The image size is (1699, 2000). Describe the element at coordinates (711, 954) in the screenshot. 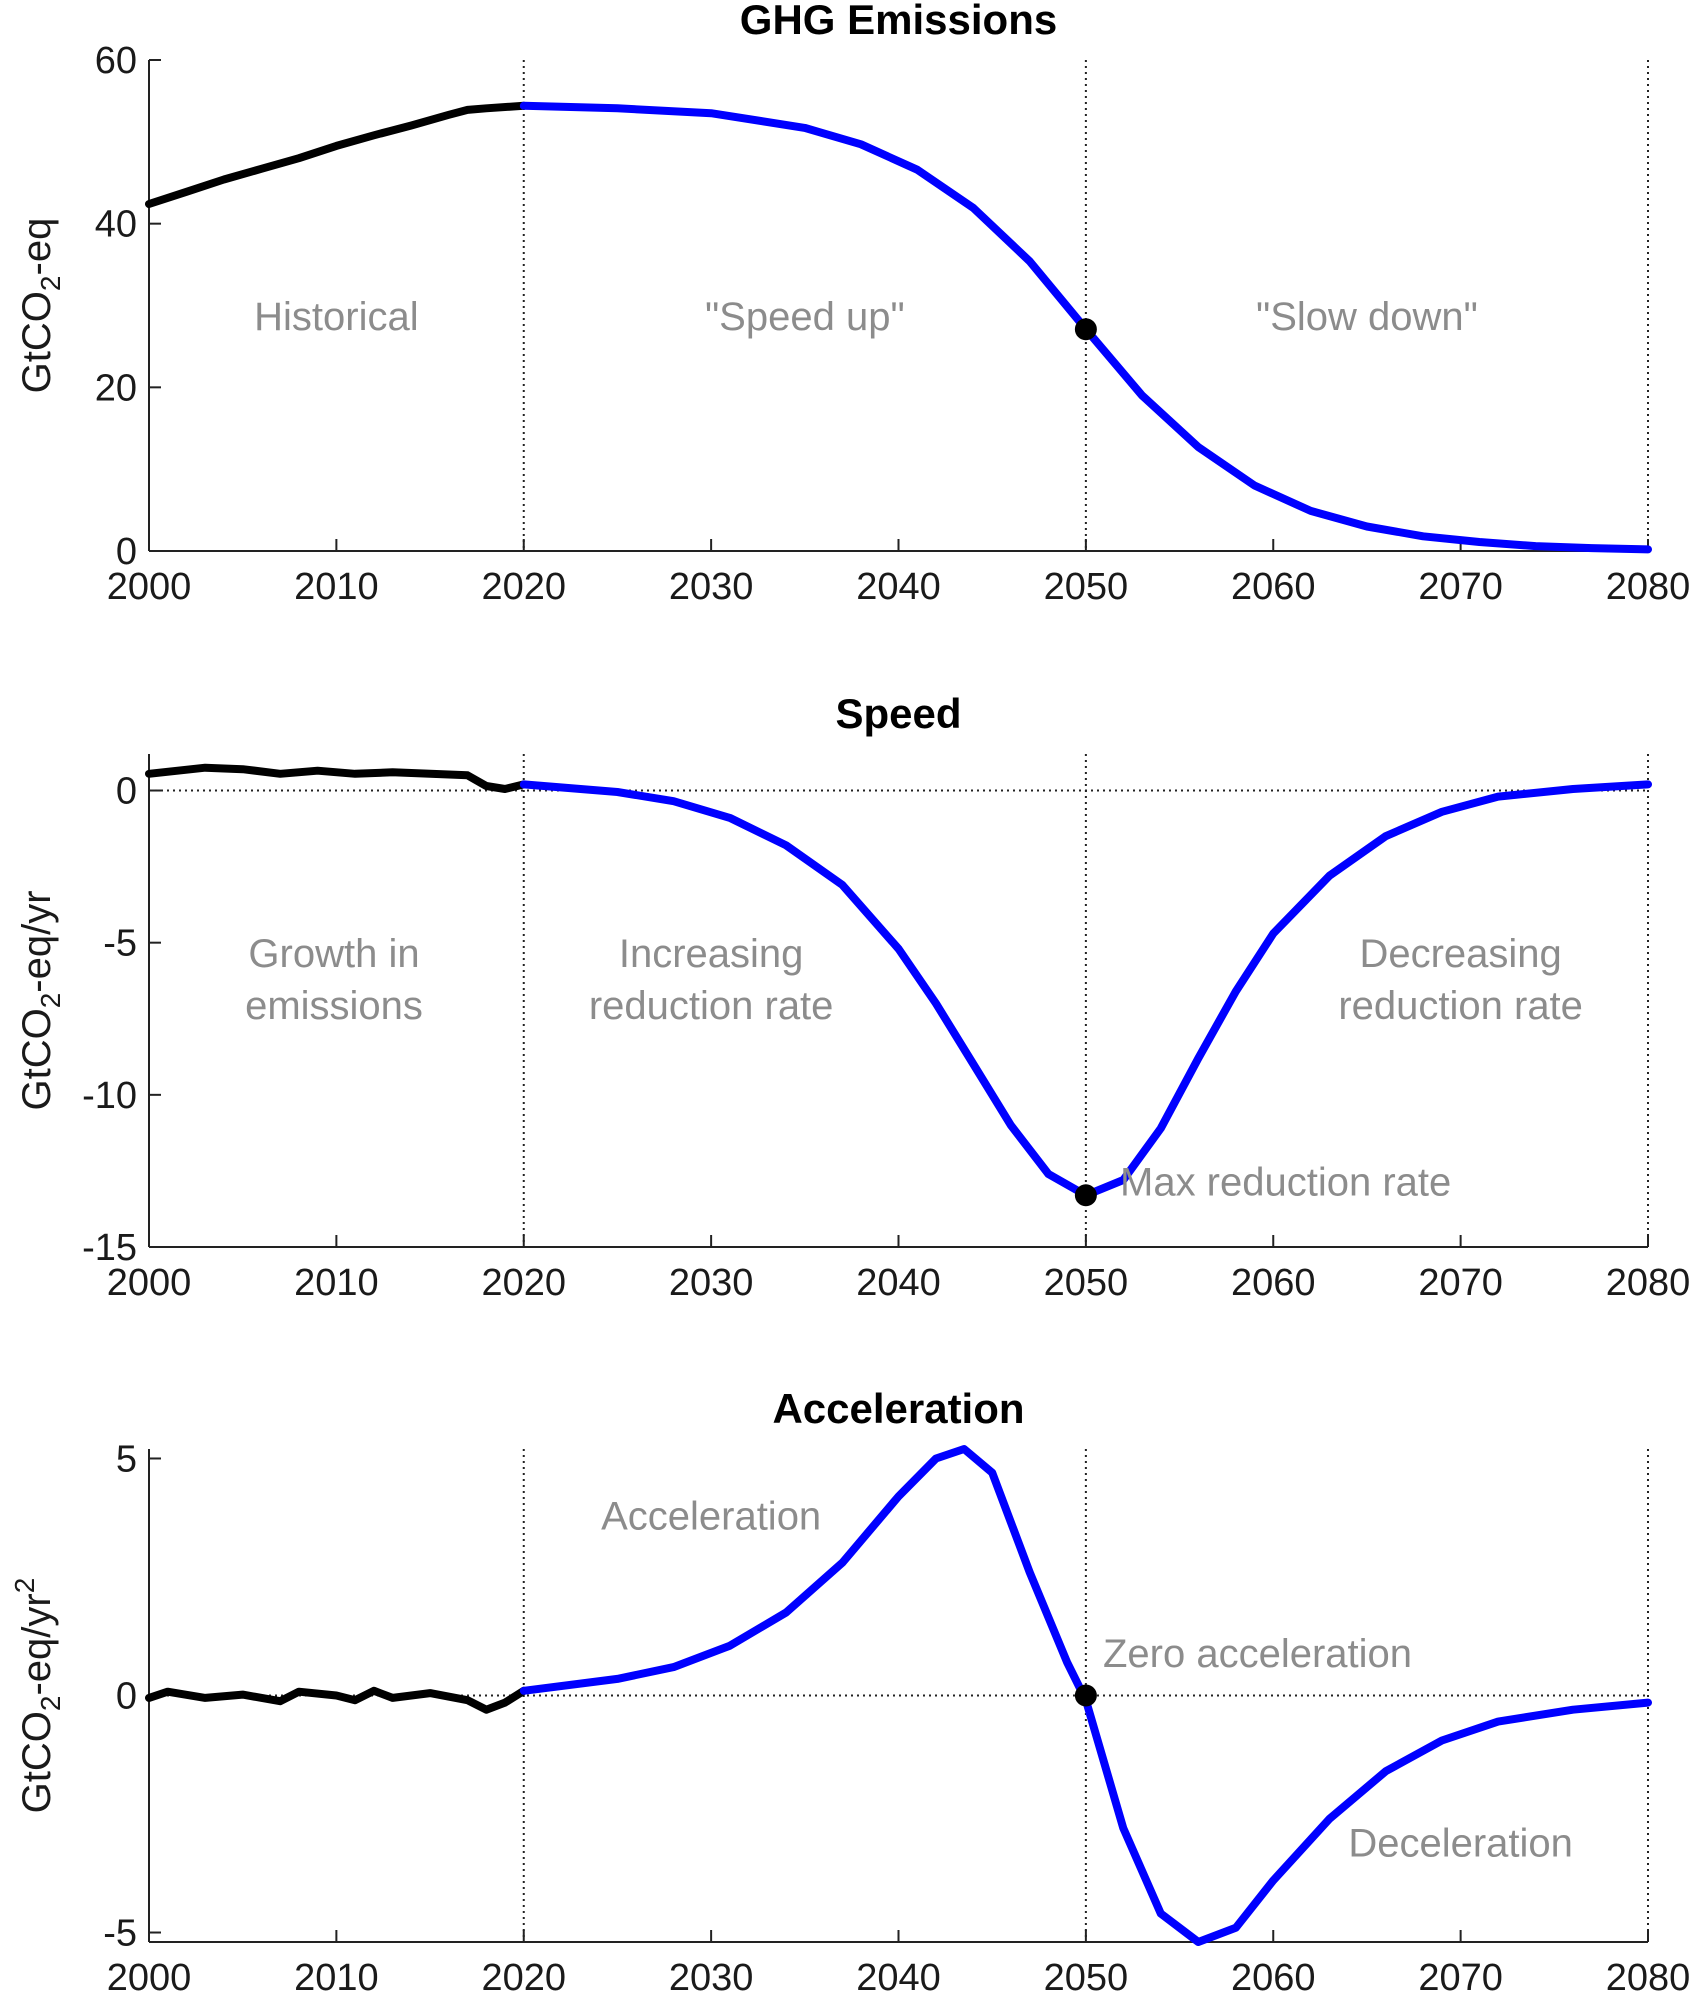

I see `region-annotation-line: Increasing` at that location.